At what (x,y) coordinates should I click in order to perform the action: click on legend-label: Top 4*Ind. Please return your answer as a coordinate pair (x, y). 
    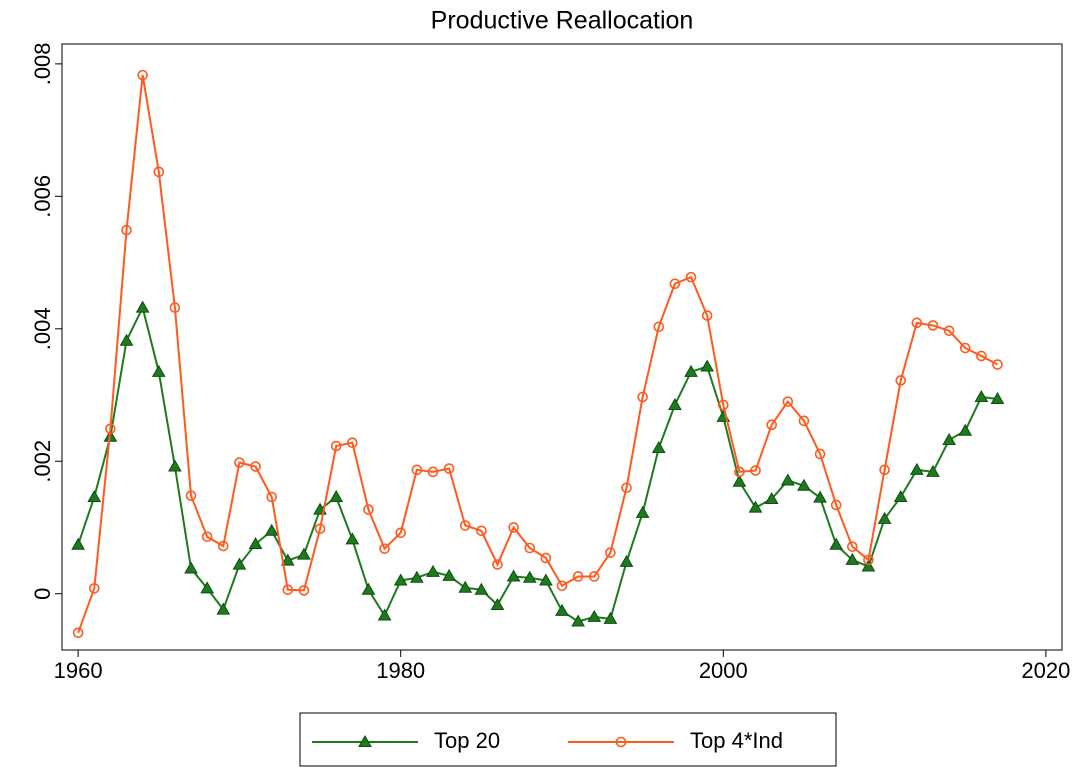
    Looking at the image, I should click on (736, 740).